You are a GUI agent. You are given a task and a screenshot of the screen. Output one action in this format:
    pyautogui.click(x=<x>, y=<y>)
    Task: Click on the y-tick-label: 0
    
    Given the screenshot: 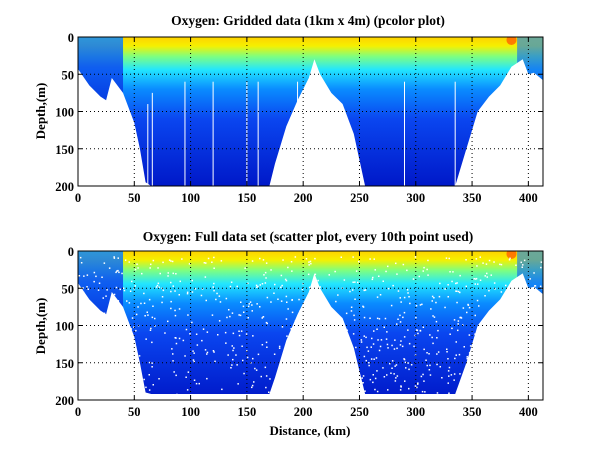 What is the action you would take?
    pyautogui.click(x=71, y=38)
    